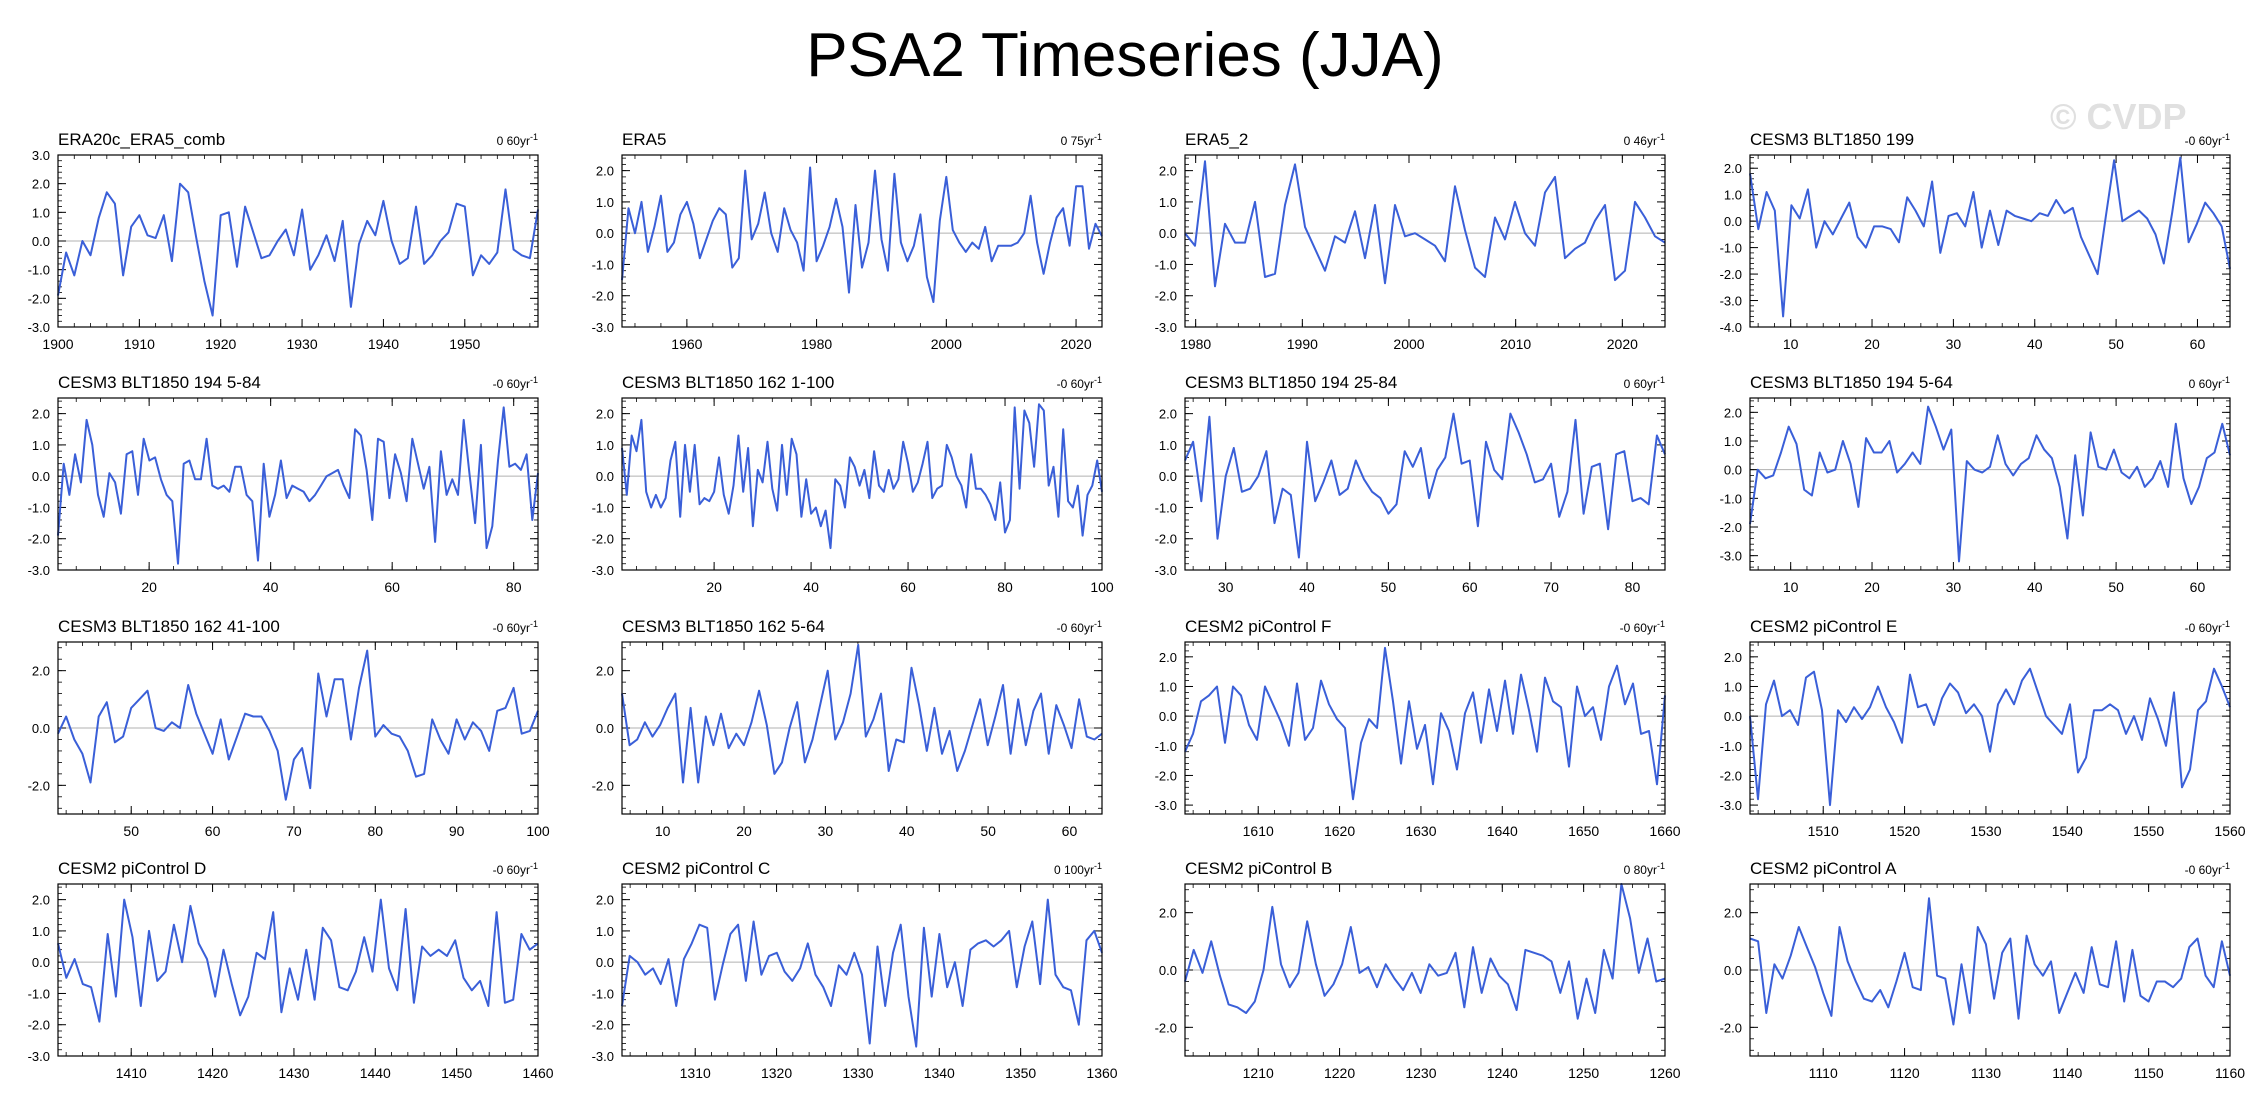 The width and height of the screenshot is (2250, 1118). I want to click on trend-label: 0 60yr-1, so click(1644, 383).